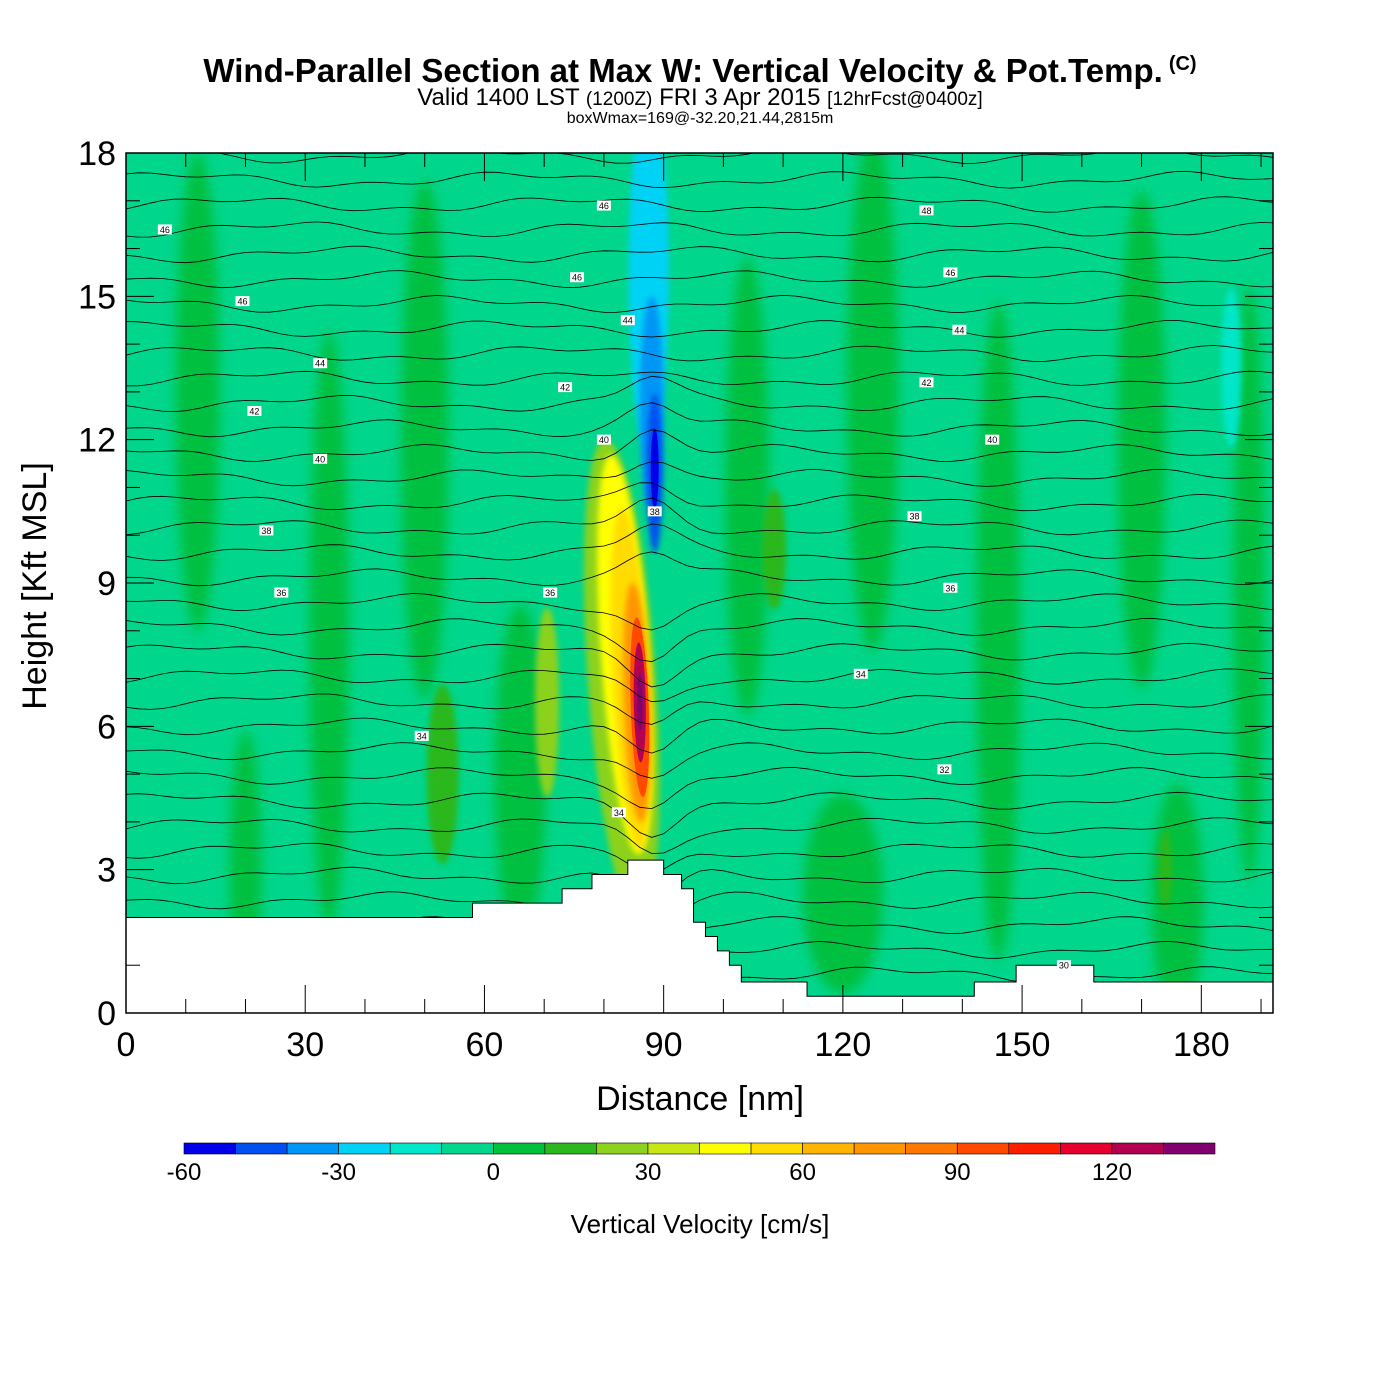  I want to click on contour-label: 32, so click(944, 770).